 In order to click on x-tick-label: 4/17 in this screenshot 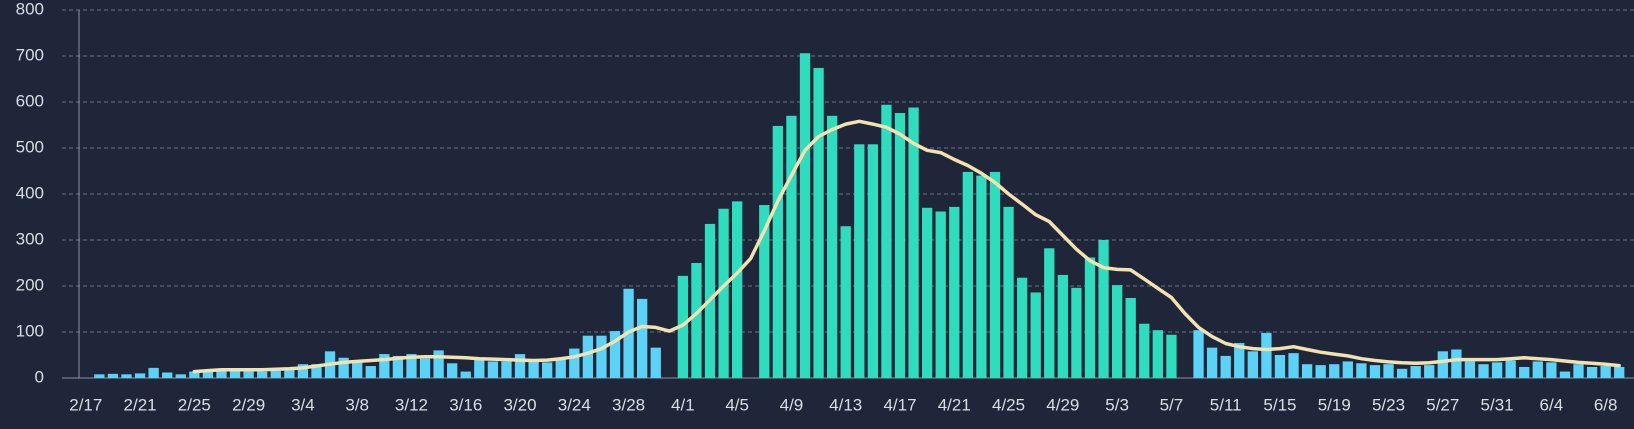, I will do `click(899, 404)`.